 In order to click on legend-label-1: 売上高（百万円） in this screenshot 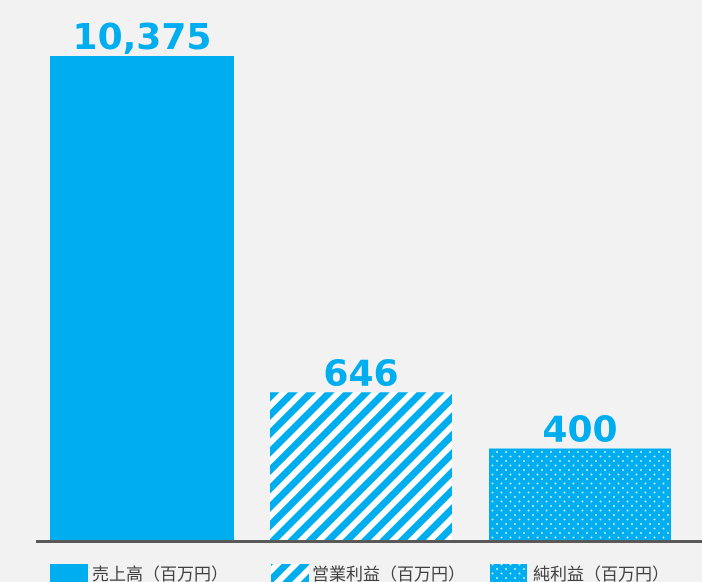, I will do `click(160, 573)`.